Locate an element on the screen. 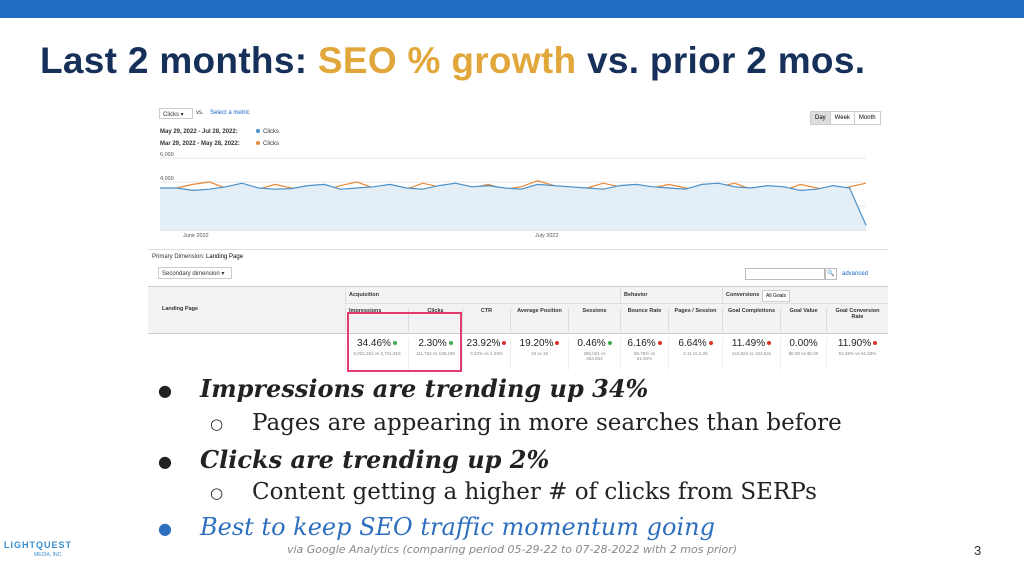  metric-detail: 2.11 vs 2.26 is located at coordinates (695, 353).